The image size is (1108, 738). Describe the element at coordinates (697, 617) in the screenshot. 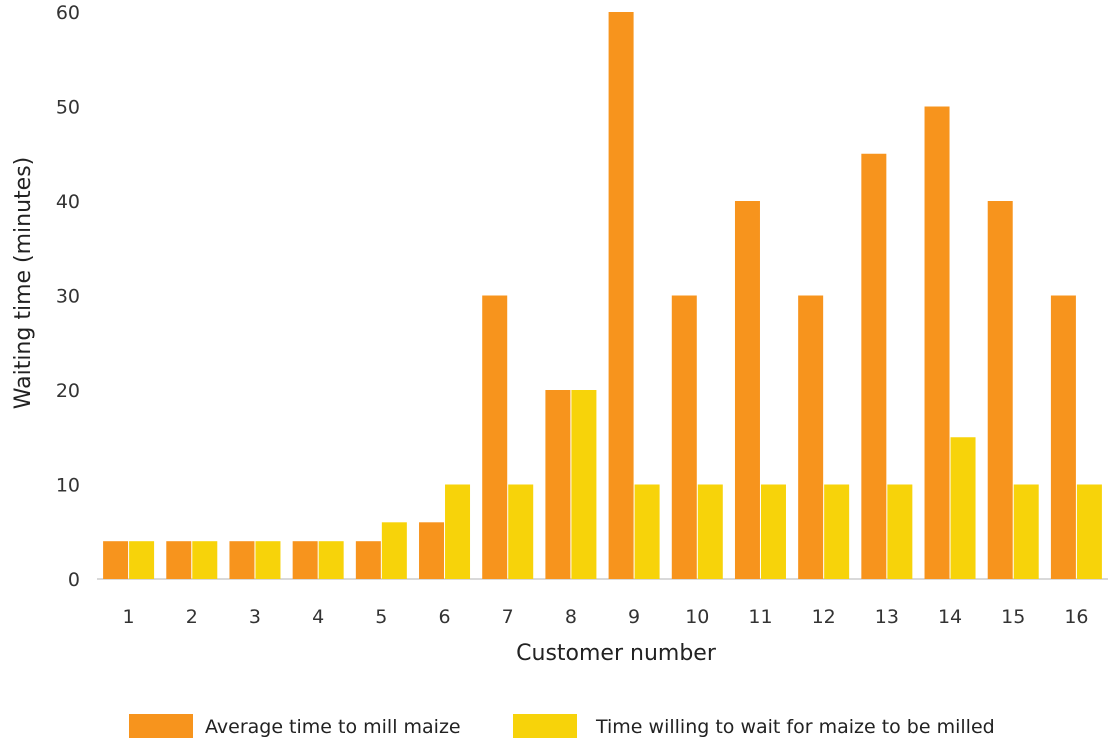

I see `x-tick-label: 10` at that location.